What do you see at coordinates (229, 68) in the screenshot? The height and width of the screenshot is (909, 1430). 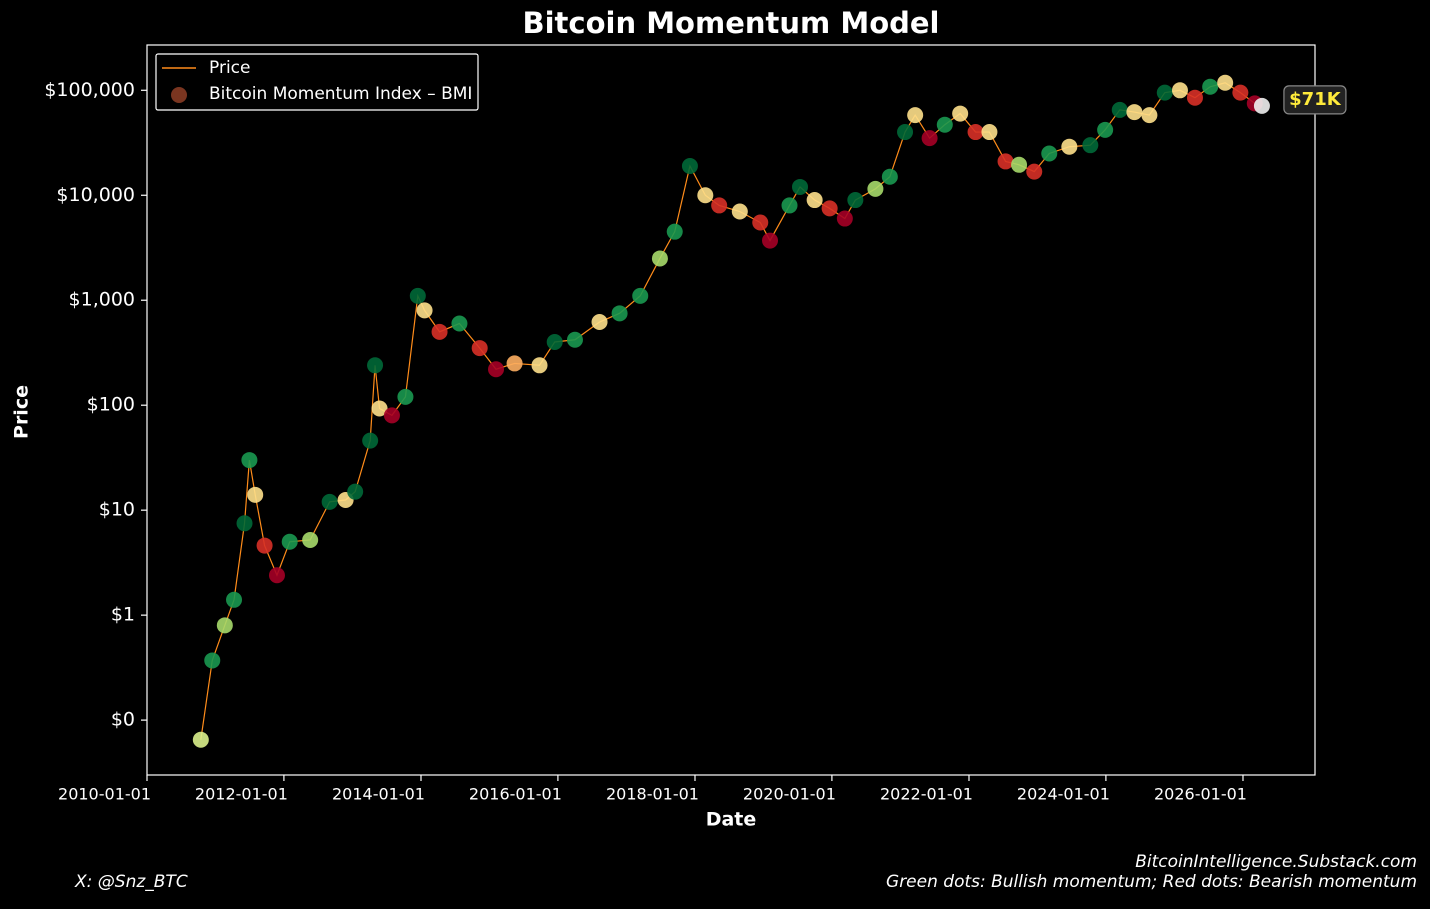 I see `legend-label: Price` at bounding box center [229, 68].